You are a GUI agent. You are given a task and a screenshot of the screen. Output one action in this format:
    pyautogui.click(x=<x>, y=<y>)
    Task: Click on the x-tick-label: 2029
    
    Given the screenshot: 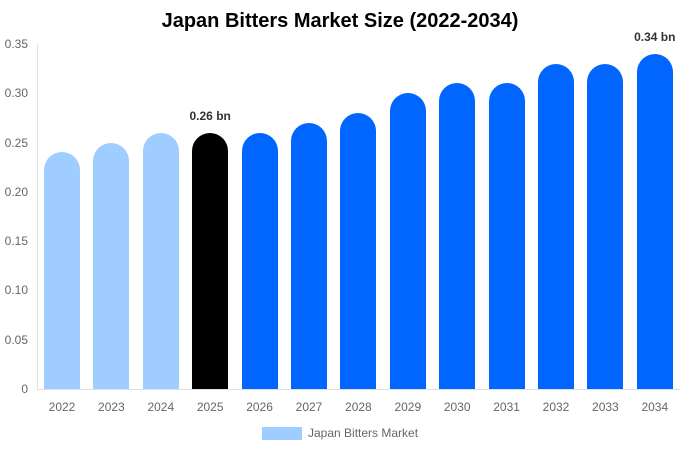 What is the action you would take?
    pyautogui.click(x=408, y=407)
    